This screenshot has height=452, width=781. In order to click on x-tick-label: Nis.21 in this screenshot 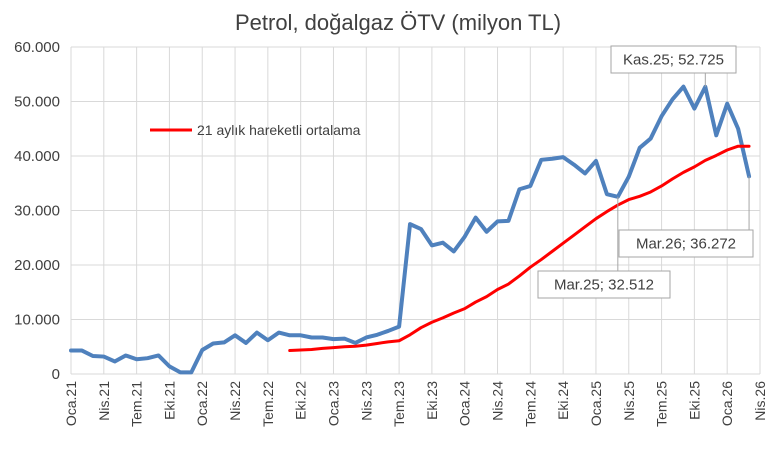, I will do `click(104, 401)`.